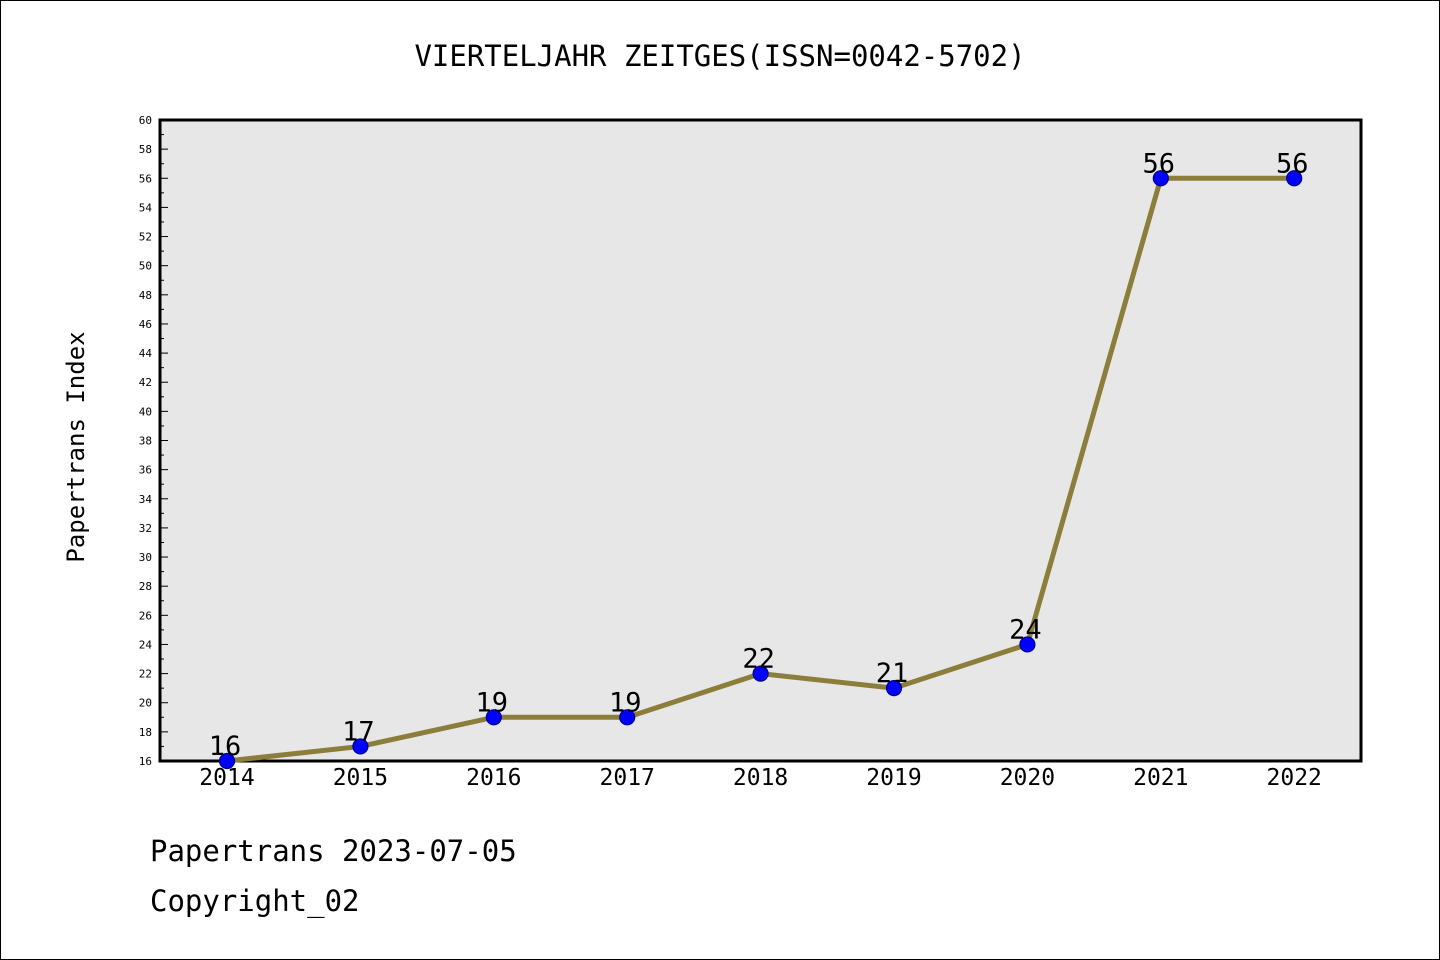  Describe the element at coordinates (145, 615) in the screenshot. I see `y-tick-label: 26` at that location.